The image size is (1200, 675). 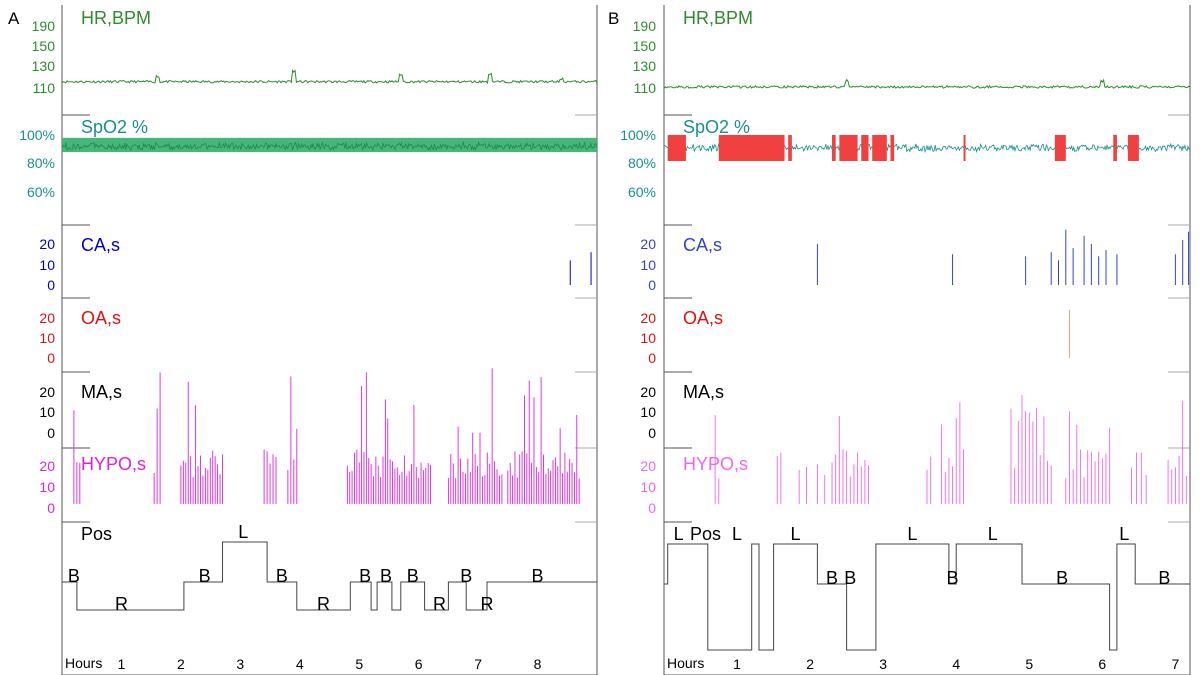 What do you see at coordinates (1102, 664) in the screenshot?
I see `x-tick-label: 6` at bounding box center [1102, 664].